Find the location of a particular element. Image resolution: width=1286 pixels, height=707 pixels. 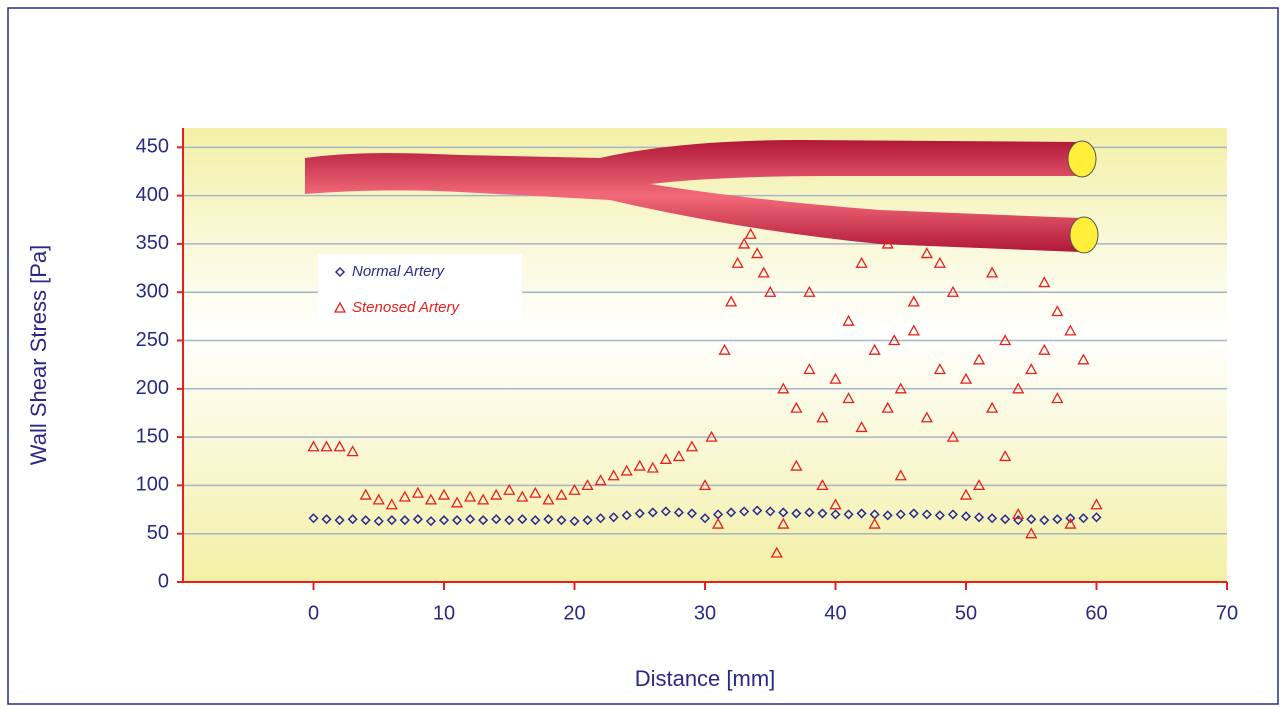

y-axis-title: Wall Shear Stress [Pa] is located at coordinates (38, 355).